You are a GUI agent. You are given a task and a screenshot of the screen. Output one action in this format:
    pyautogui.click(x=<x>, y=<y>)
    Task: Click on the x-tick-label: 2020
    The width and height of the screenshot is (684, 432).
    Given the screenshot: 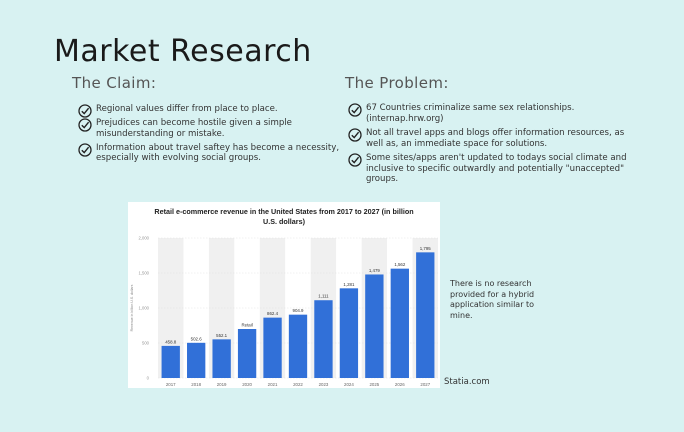 What is the action you would take?
    pyautogui.click(x=247, y=384)
    